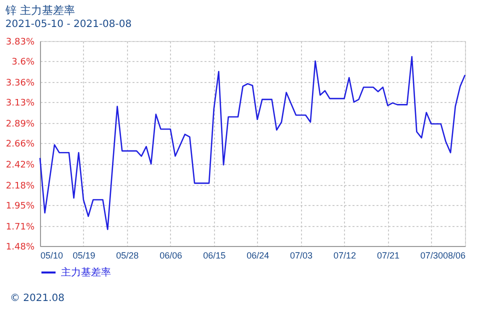  Describe the element at coordinates (84, 255) in the screenshot. I see `x-tick-label: 05/19` at that location.